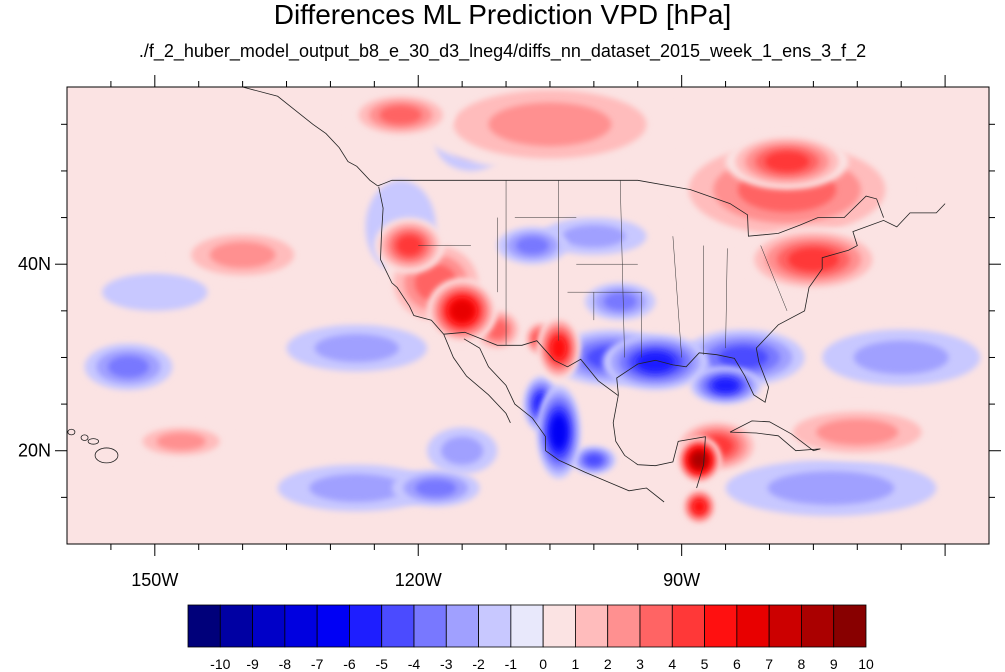 This screenshot has width=1005, height=672. I want to click on colorbar-label: 8, so click(802, 664).